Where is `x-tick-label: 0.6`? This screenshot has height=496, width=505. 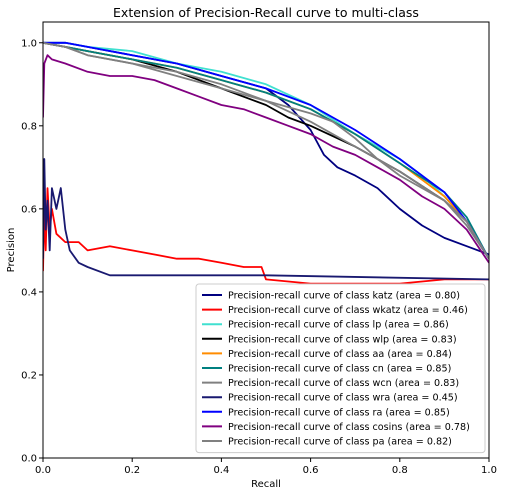 x-tick-label: 0.6 is located at coordinates (311, 470).